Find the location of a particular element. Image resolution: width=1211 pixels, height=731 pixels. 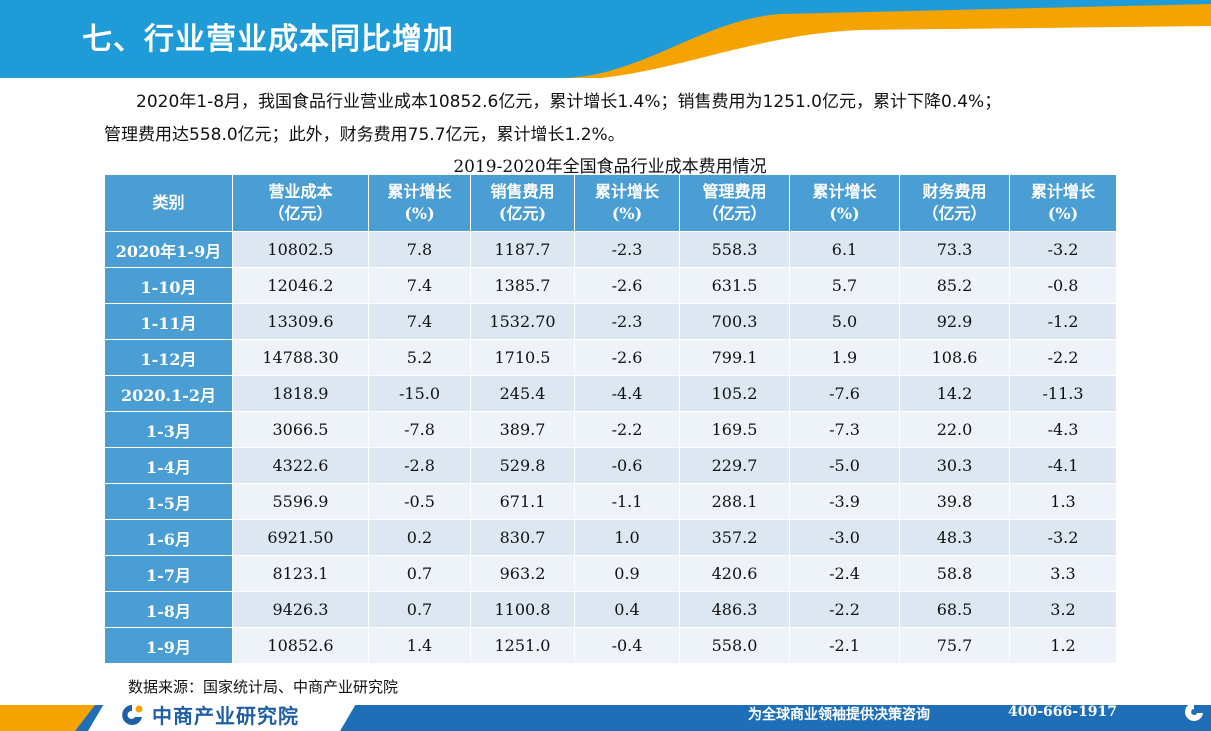

table-cell: -1.2 is located at coordinates (1063, 321).